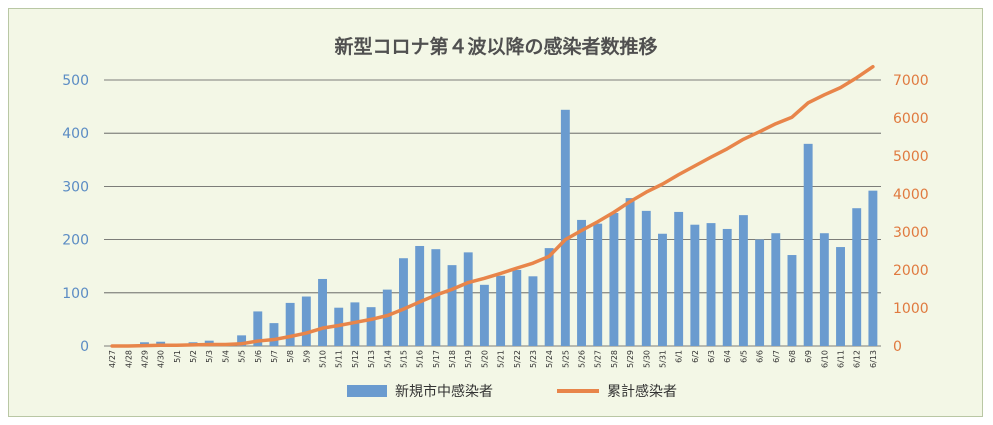 The height and width of the screenshot is (425, 993). Describe the element at coordinates (533, 359) in the screenshot. I see `x-tick-label: 5/23` at that location.